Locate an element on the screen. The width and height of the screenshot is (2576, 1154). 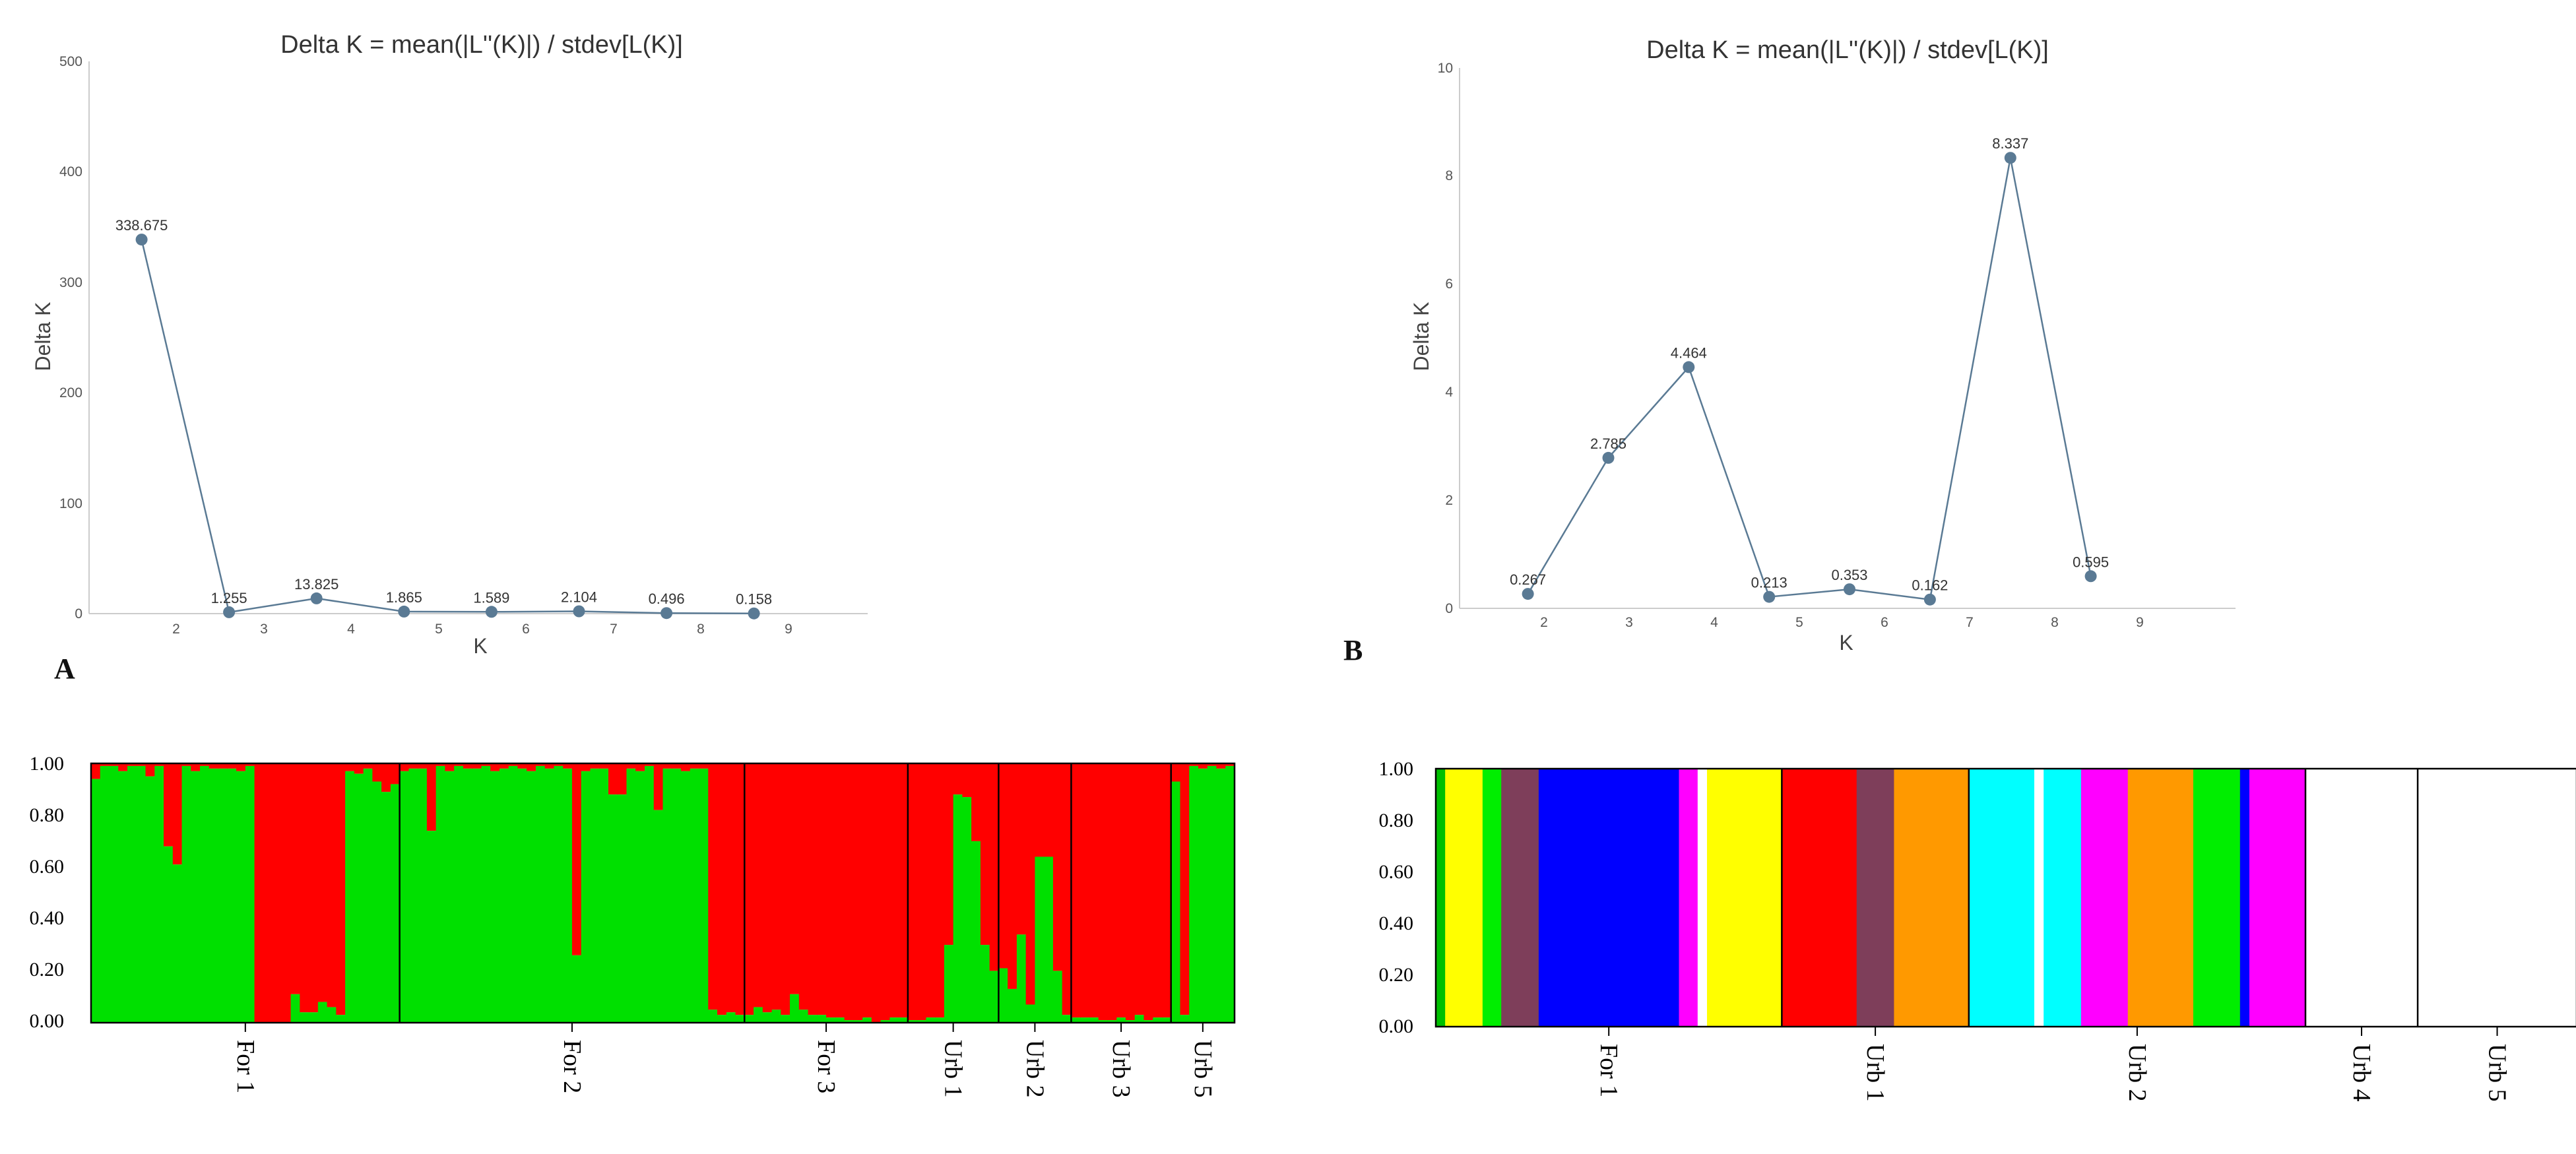
struct-a-bar-111-red is located at coordinates (1103, 892).